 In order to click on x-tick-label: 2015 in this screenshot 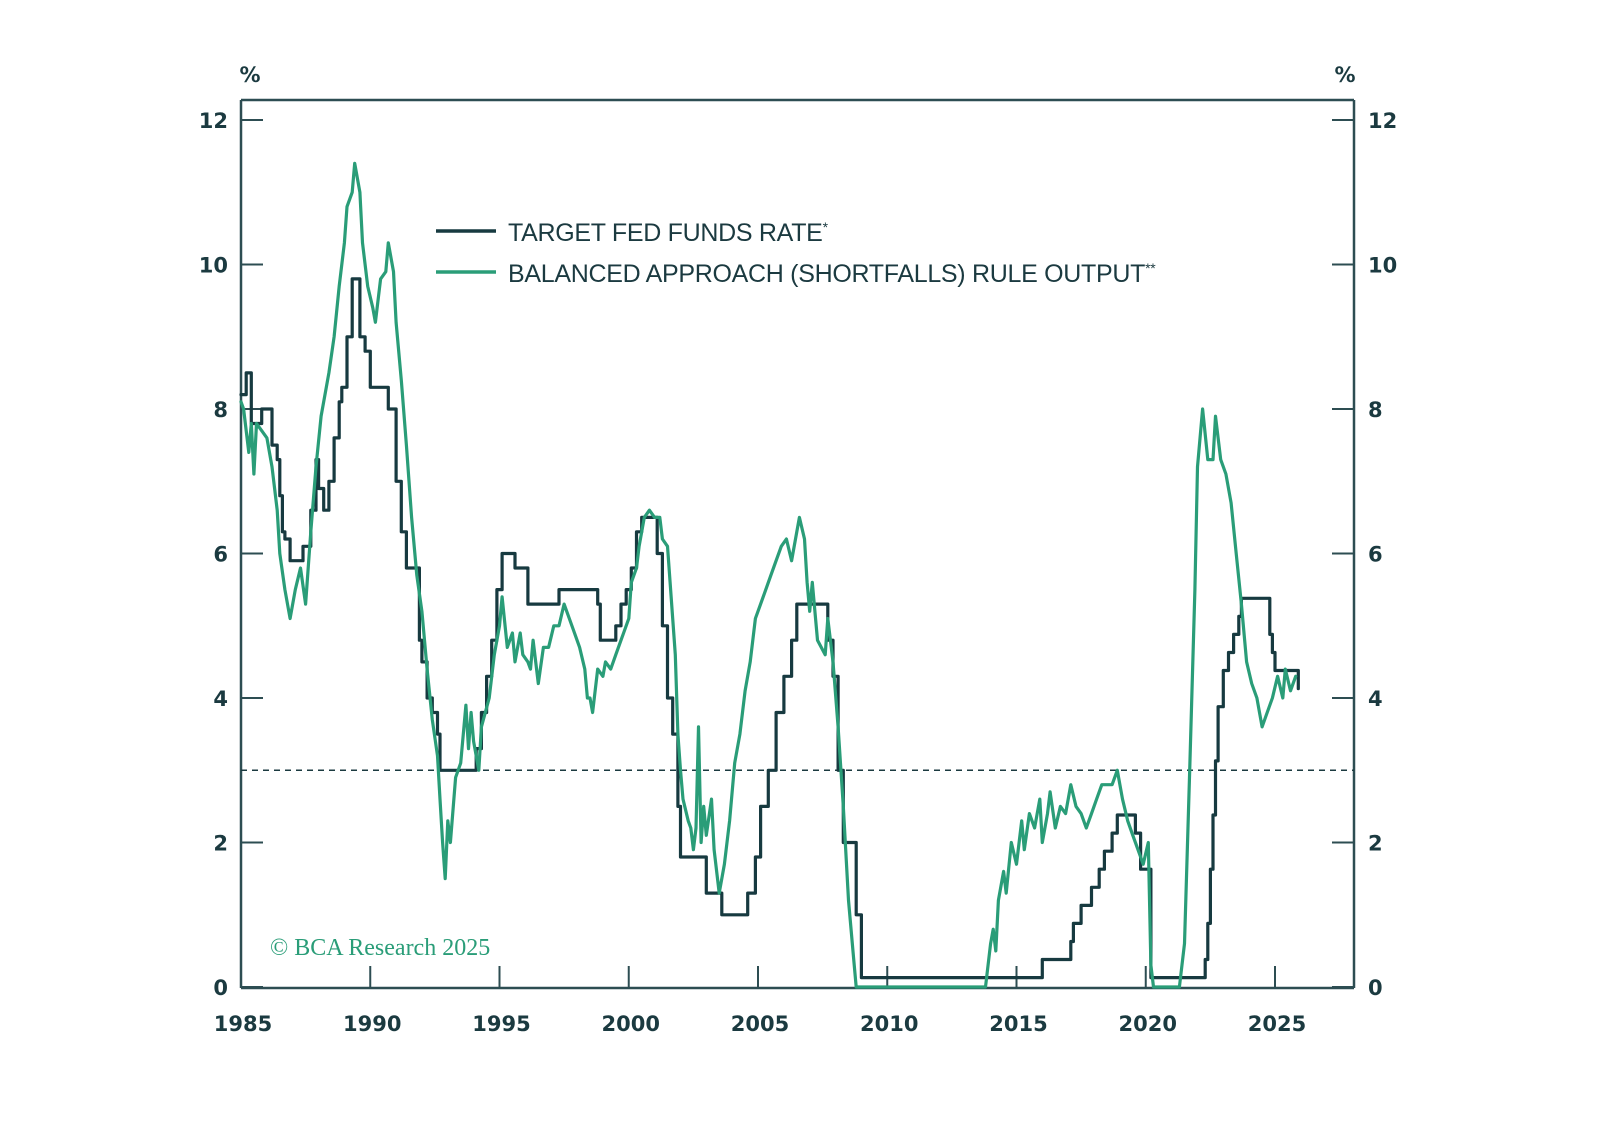, I will do `click(1018, 1024)`.